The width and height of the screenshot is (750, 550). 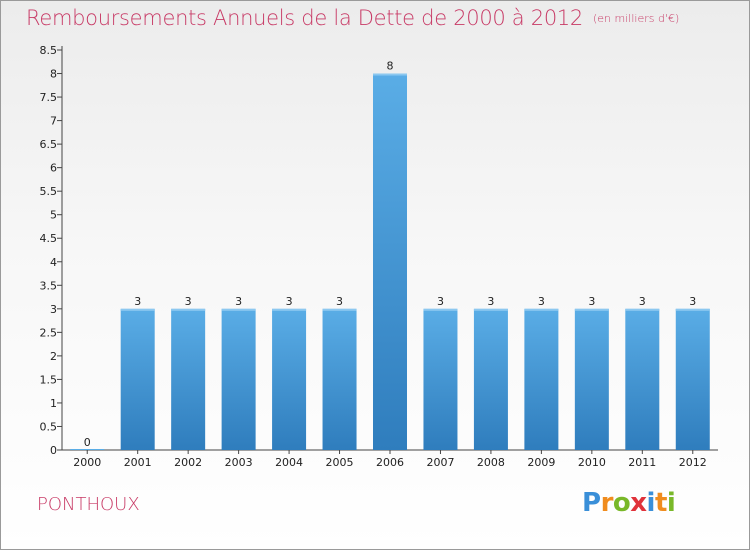 I want to click on x-tick-label: 2012, so click(x=693, y=462).